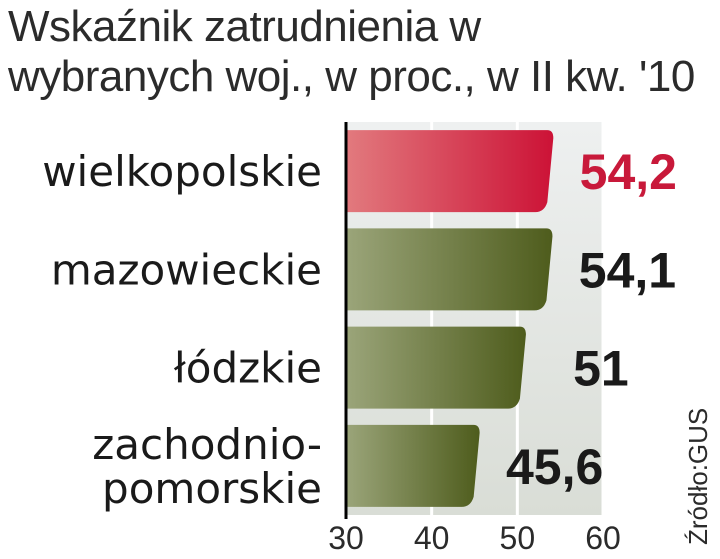  Describe the element at coordinates (351, 76) in the screenshot. I see `chart-title-line-2: wybranych woj., w proc., w II kw. '10` at that location.